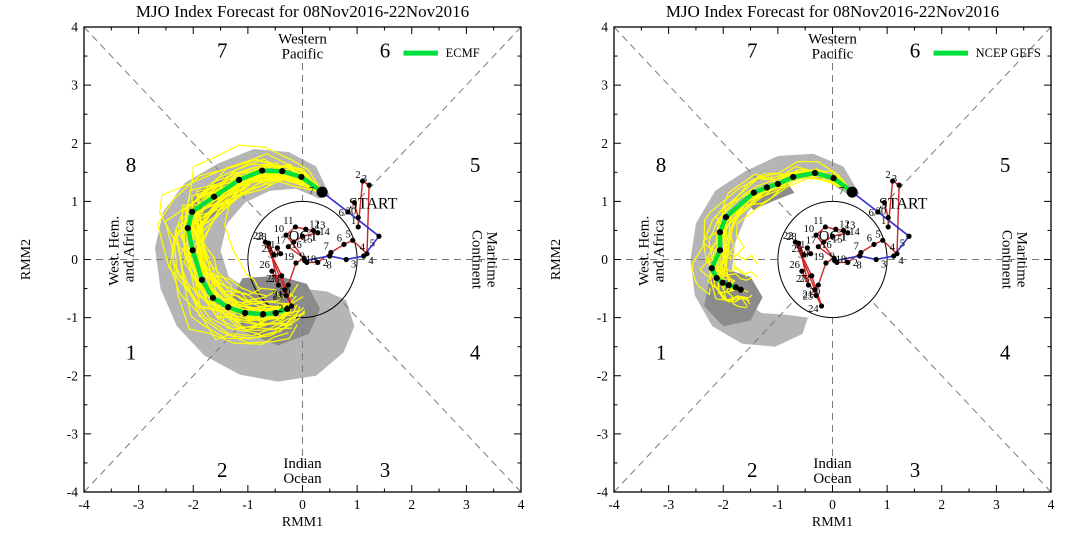 Image resolution: width=1091 pixels, height=547 pixels. I want to click on date-label: 27, so click(271, 279).